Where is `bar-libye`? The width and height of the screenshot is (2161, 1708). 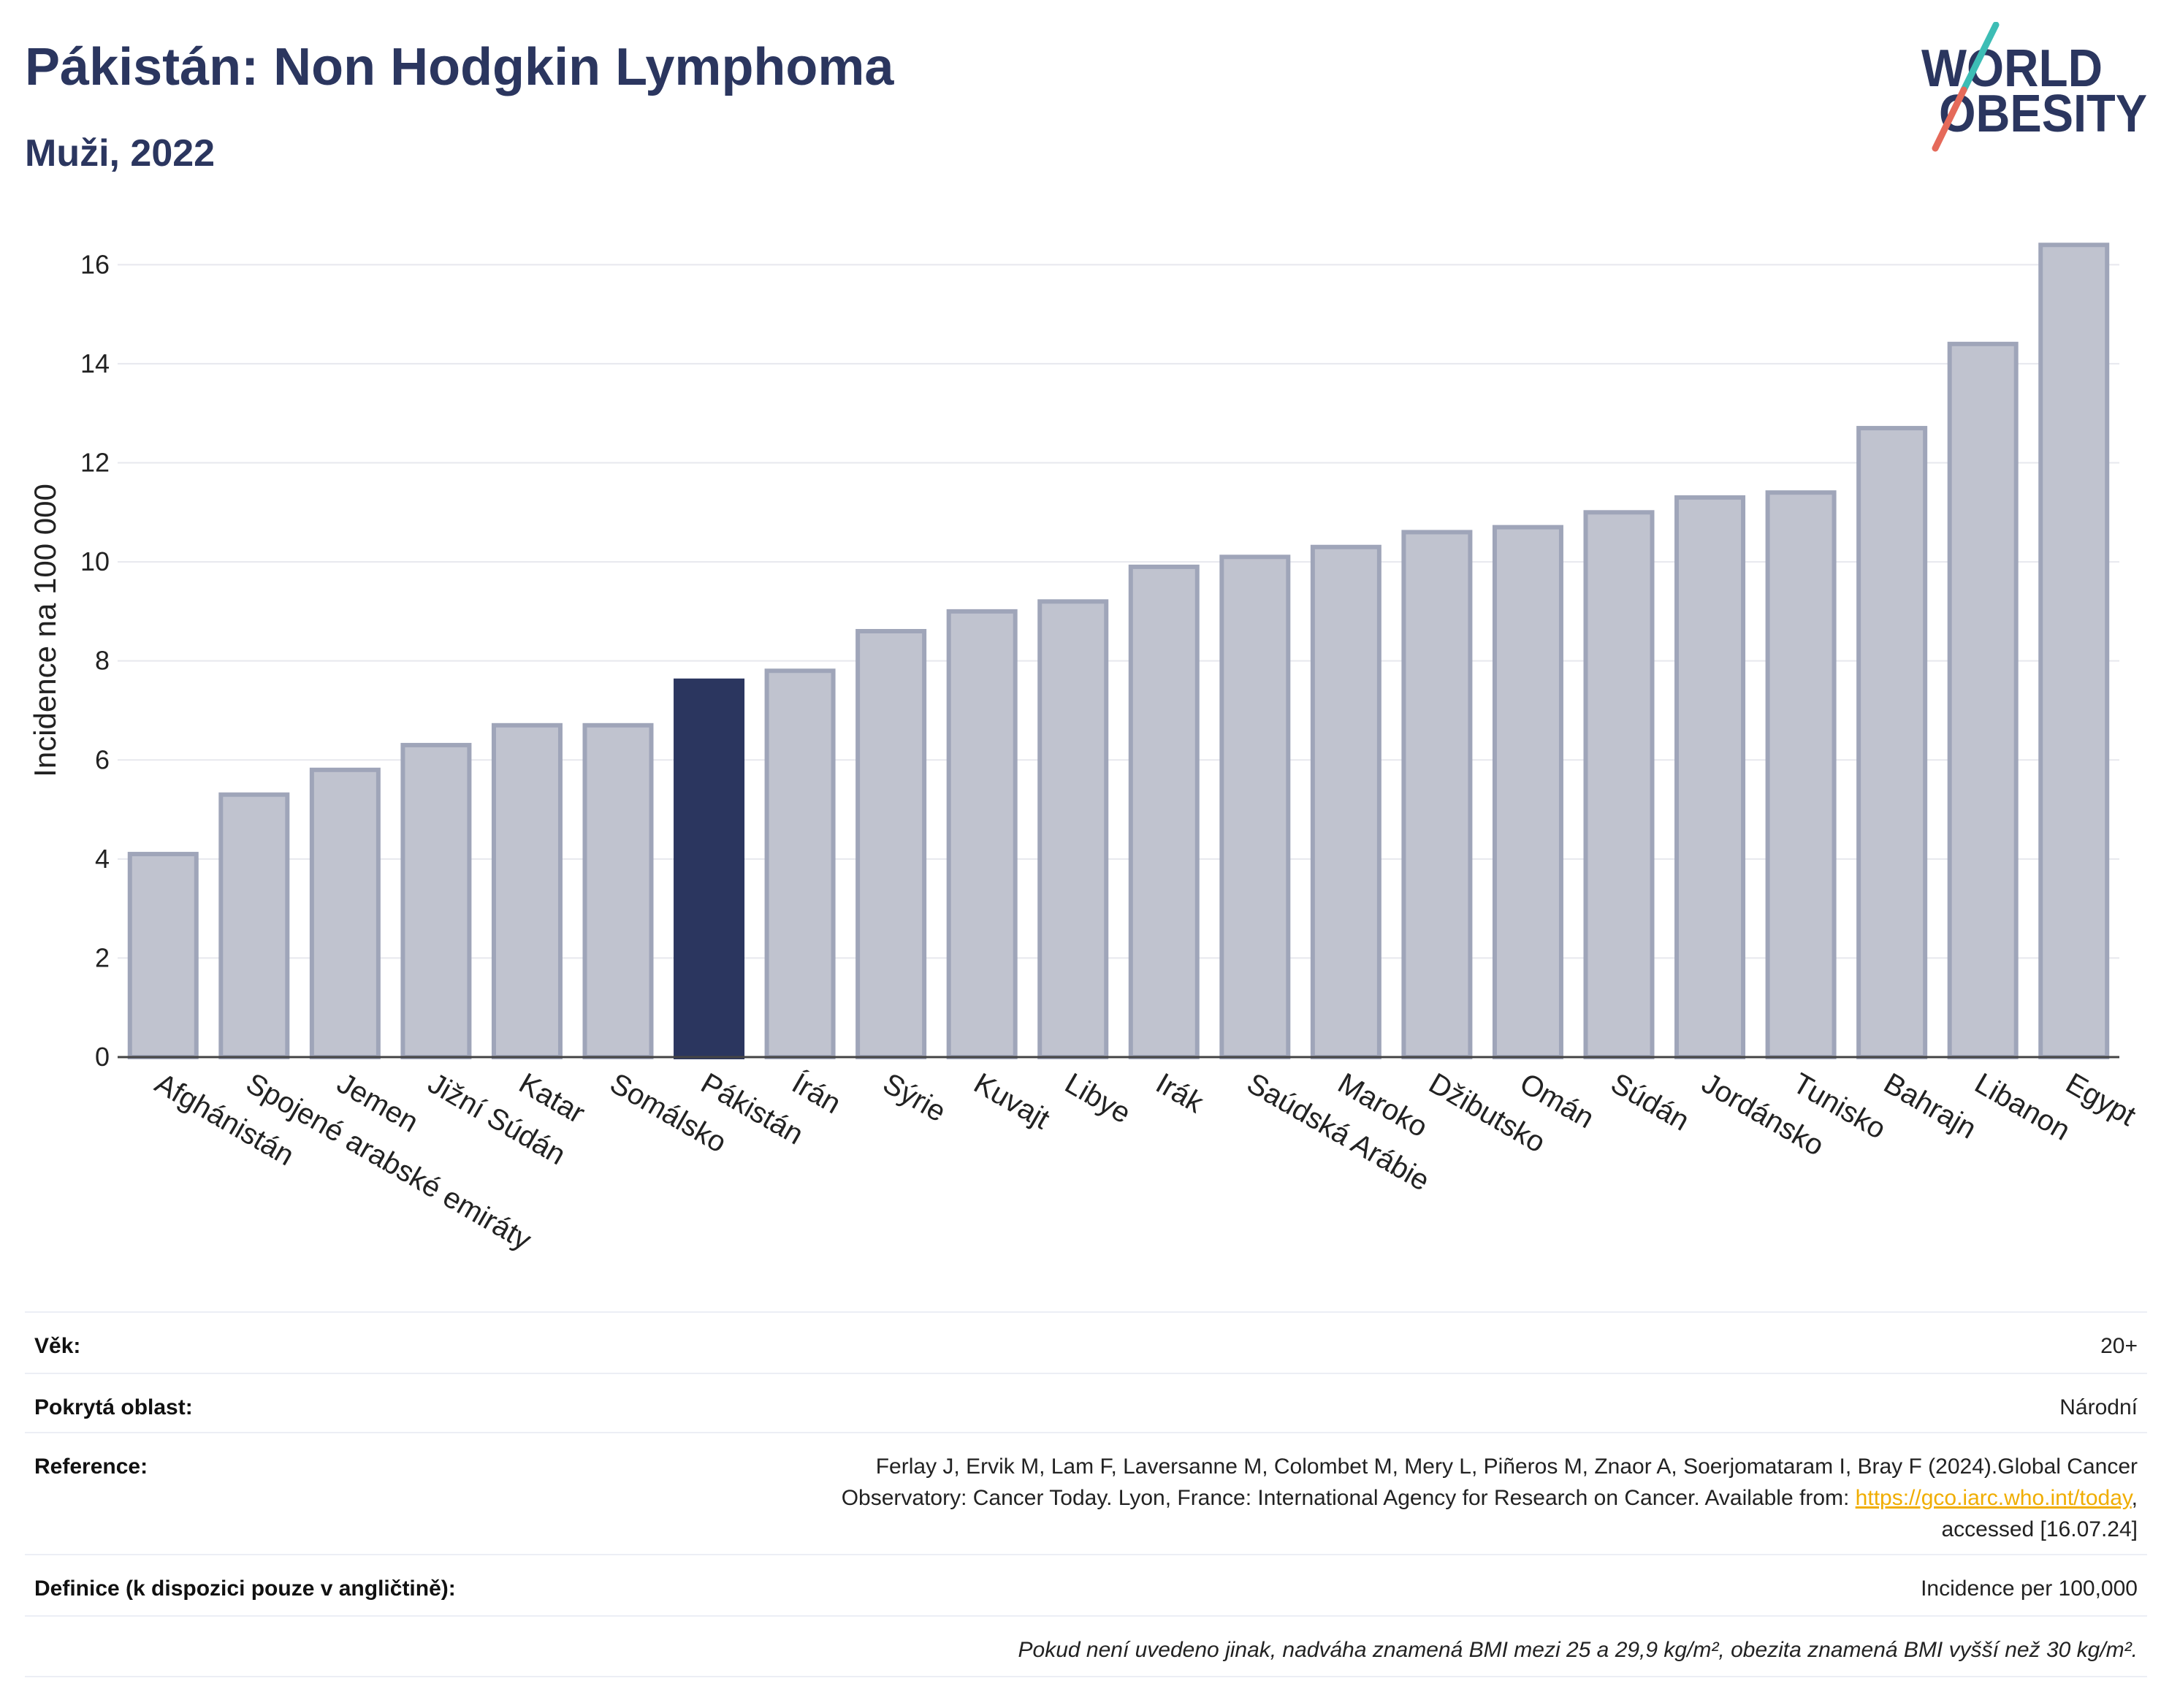
bar-libye is located at coordinates (1073, 829).